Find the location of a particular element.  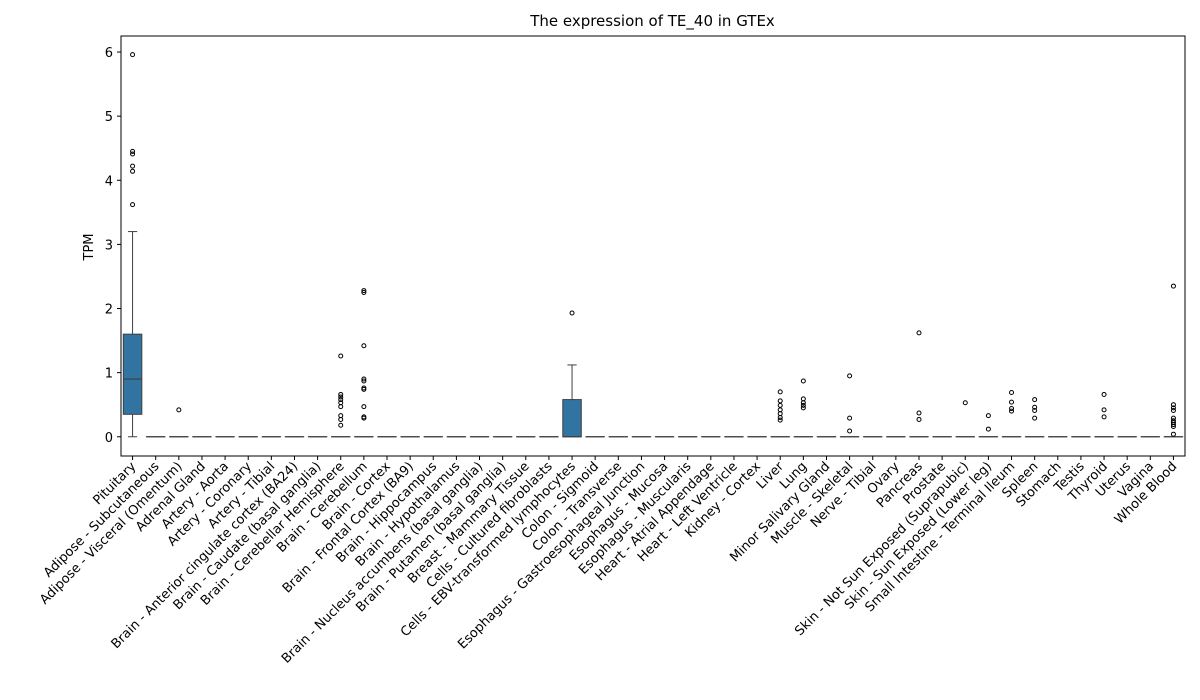

y-tick-label: 0 is located at coordinates (109, 438).